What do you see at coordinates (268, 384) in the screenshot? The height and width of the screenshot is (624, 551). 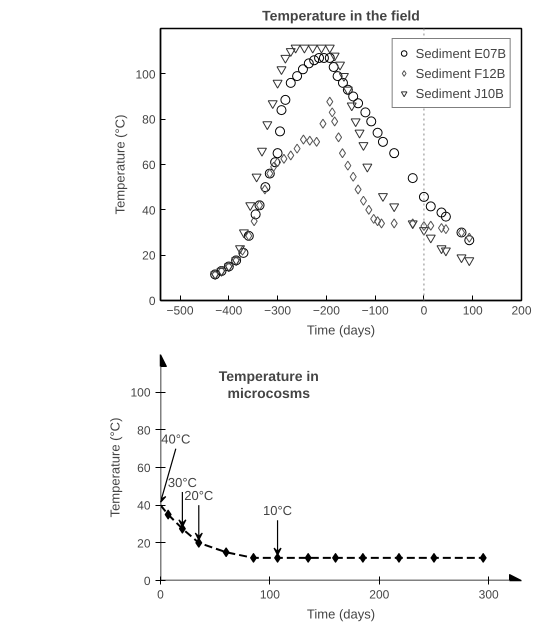 I see `text: Temperature in microcosms` at bounding box center [268, 384].